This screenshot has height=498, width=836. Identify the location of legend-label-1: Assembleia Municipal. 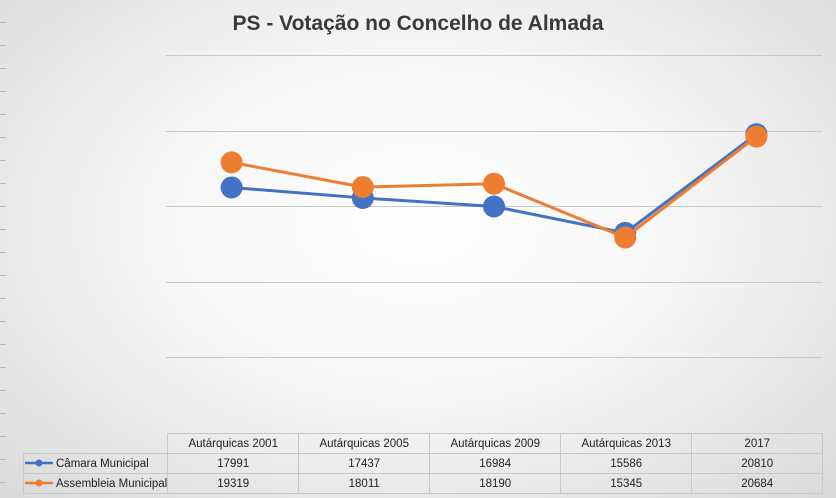
(112, 483).